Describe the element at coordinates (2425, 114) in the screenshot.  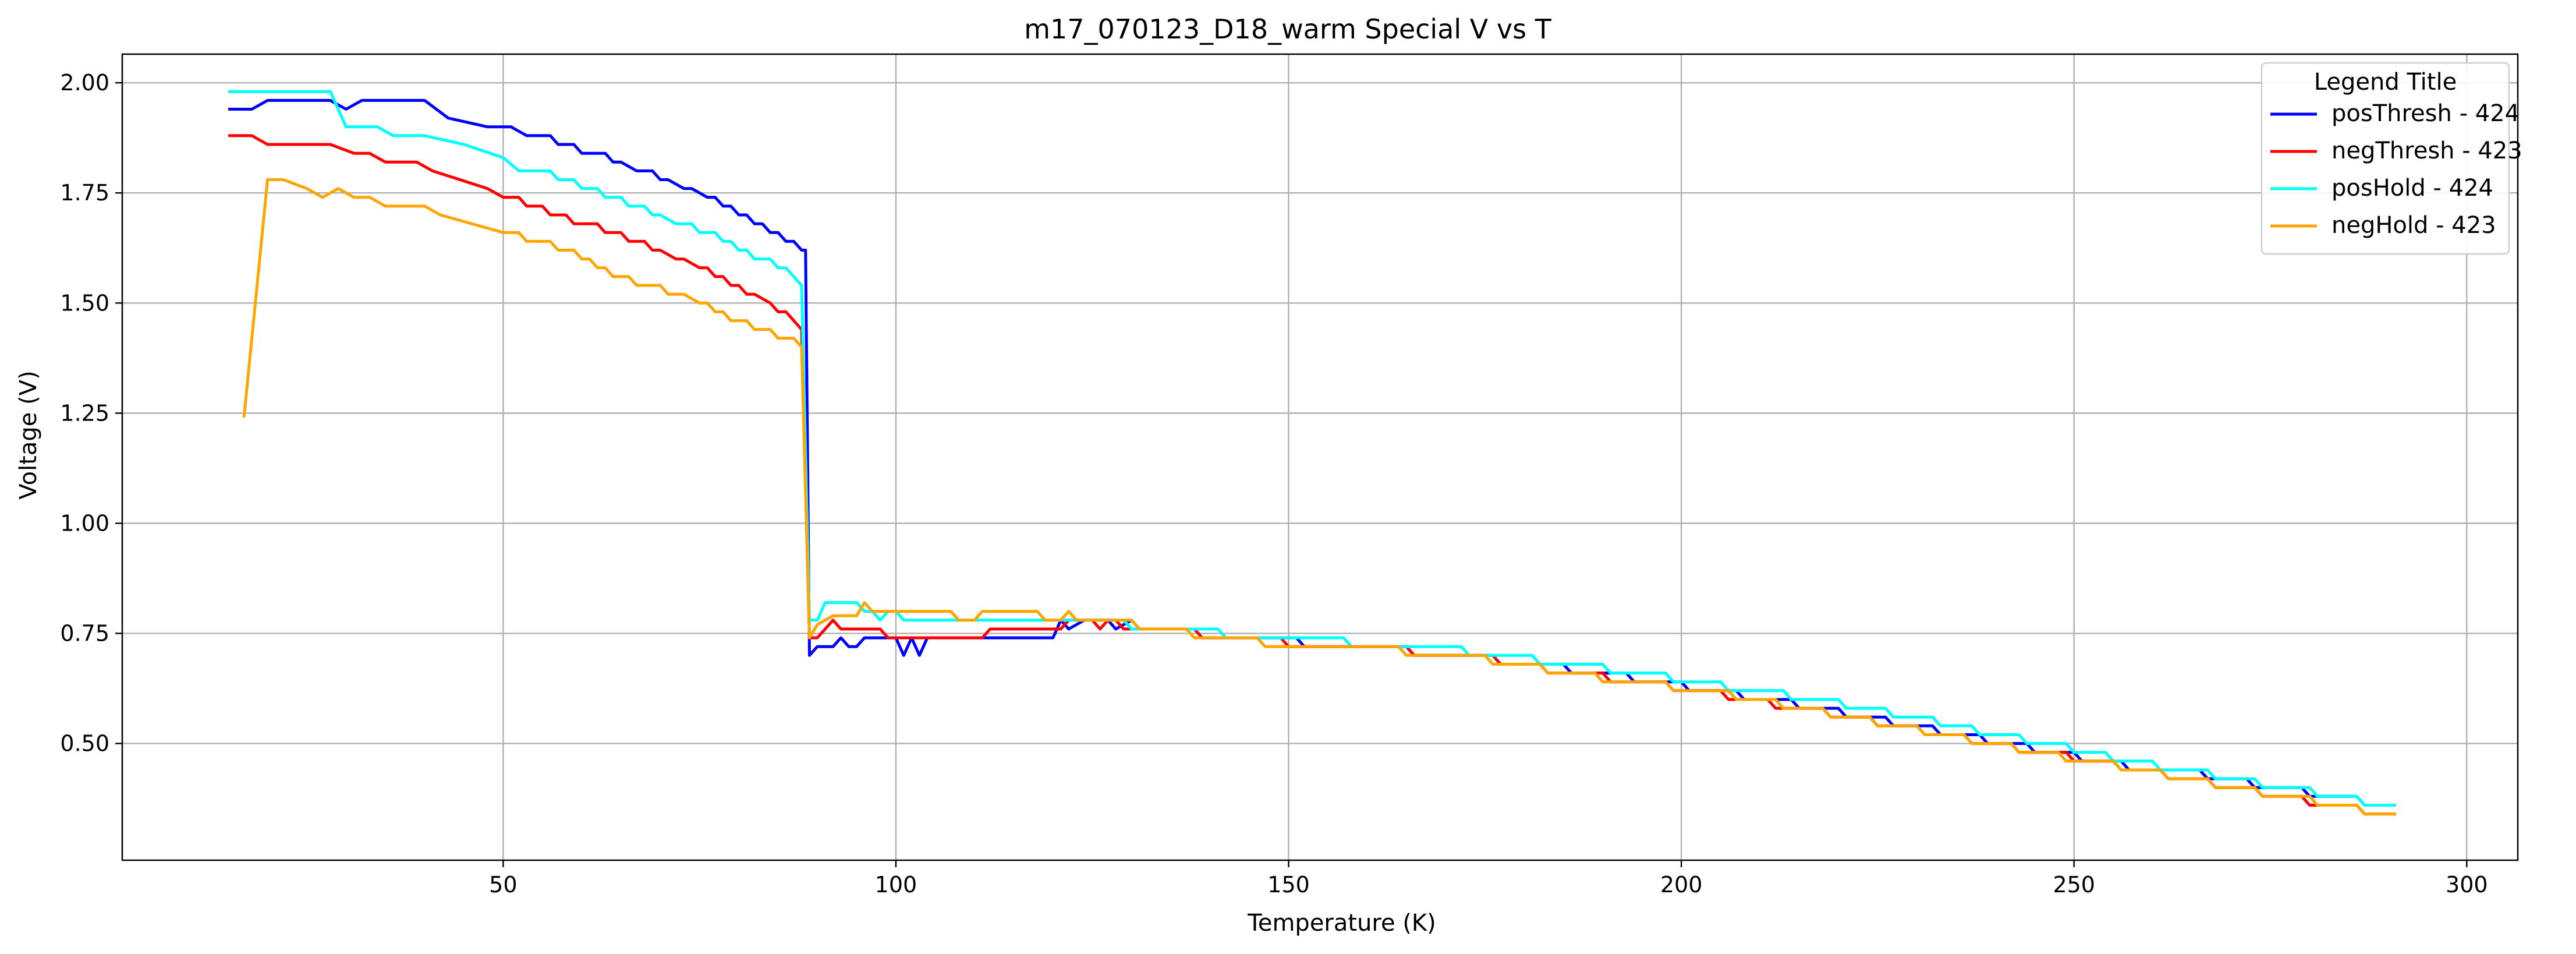
I see `legend-entry-label: posThresh - 424` at that location.